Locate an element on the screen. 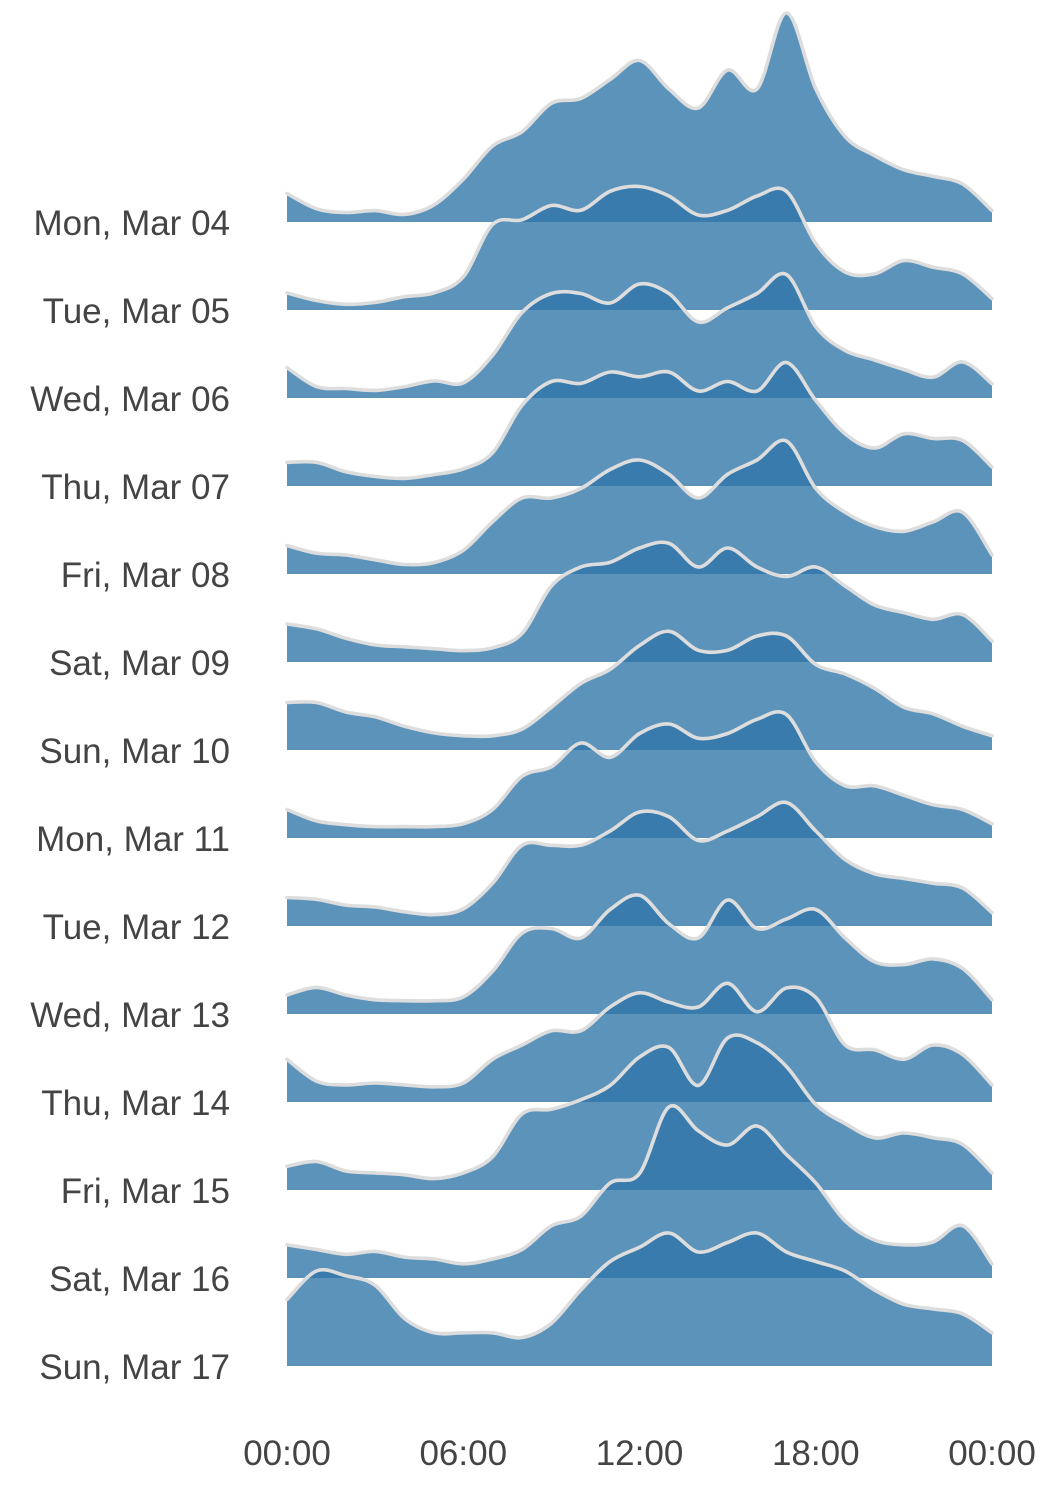  x-tick-label: 12:00 is located at coordinates (640, 1453).